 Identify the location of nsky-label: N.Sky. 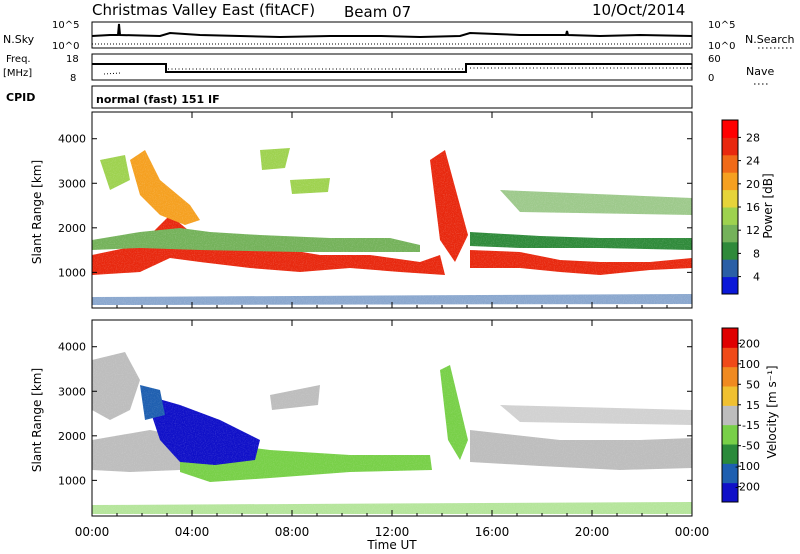
(19, 39).